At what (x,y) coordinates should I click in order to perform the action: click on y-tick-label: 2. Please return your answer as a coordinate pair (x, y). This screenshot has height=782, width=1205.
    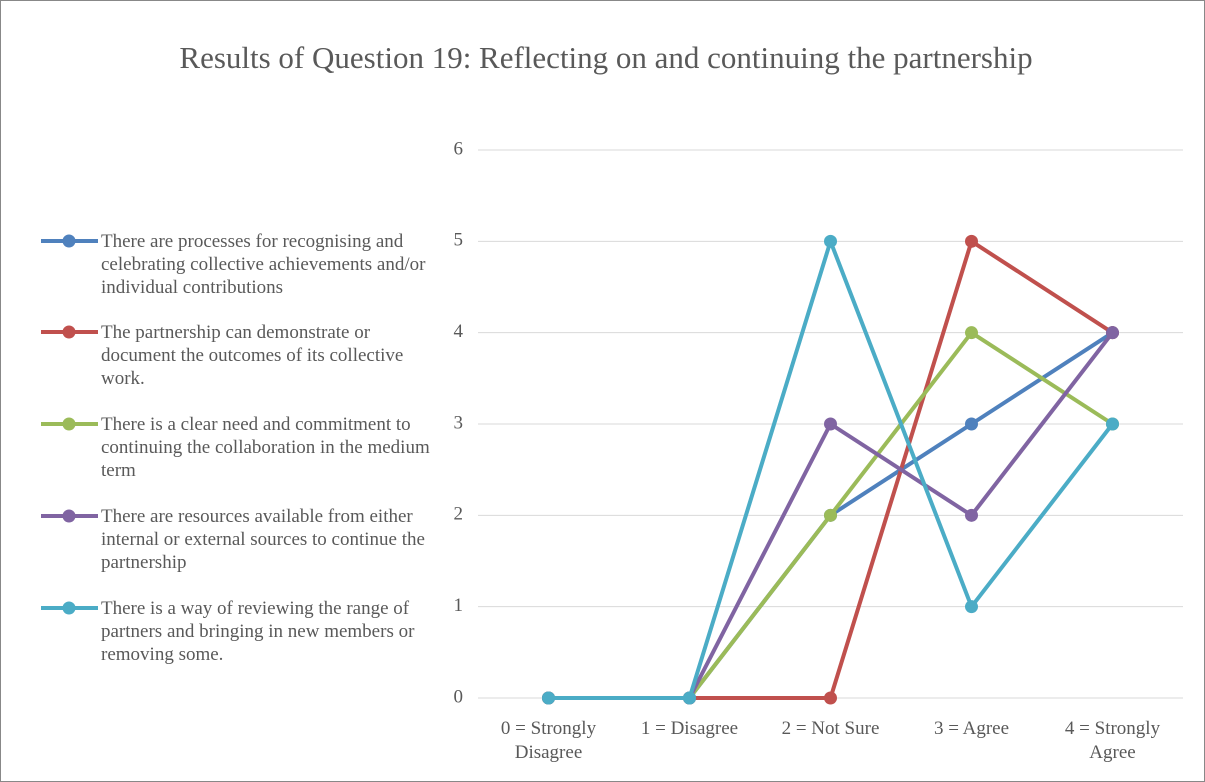
    Looking at the image, I should click on (459, 514).